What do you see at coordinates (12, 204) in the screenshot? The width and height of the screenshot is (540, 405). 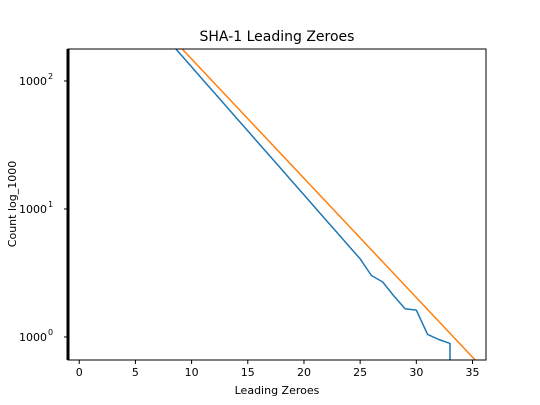 I see `y-axis-label: Count log_1000` at bounding box center [12, 204].